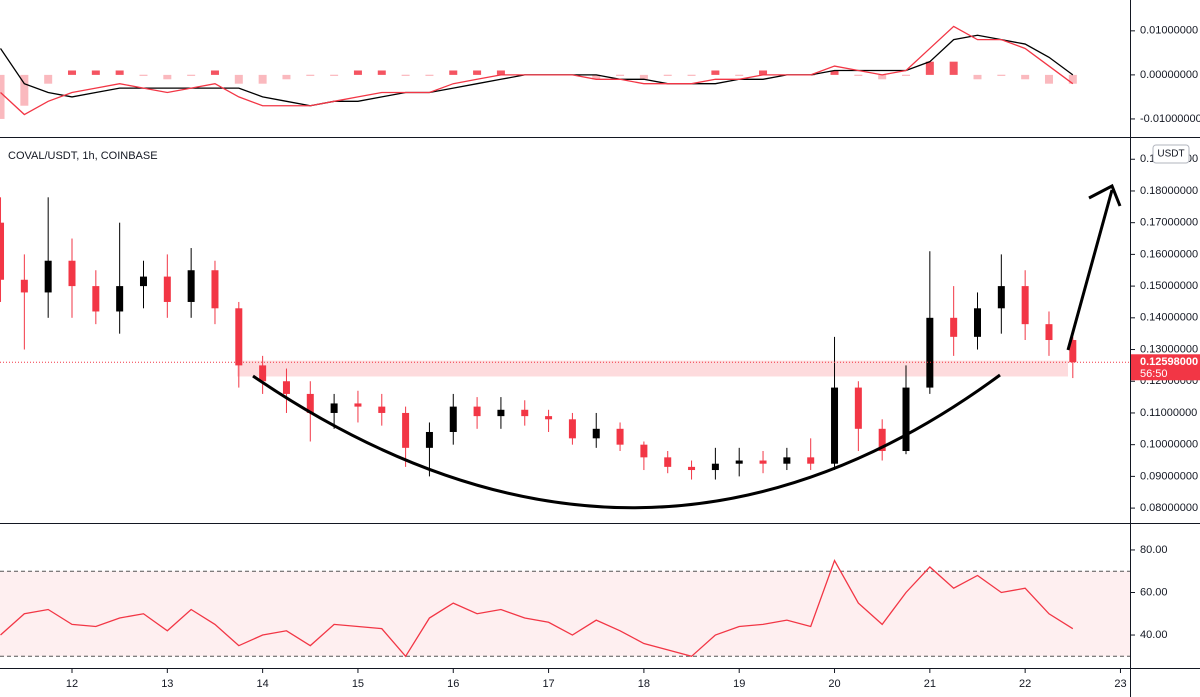 Image resolution: width=1200 pixels, height=697 pixels. I want to click on y-tick-label: -0.01000000, so click(1170, 119).